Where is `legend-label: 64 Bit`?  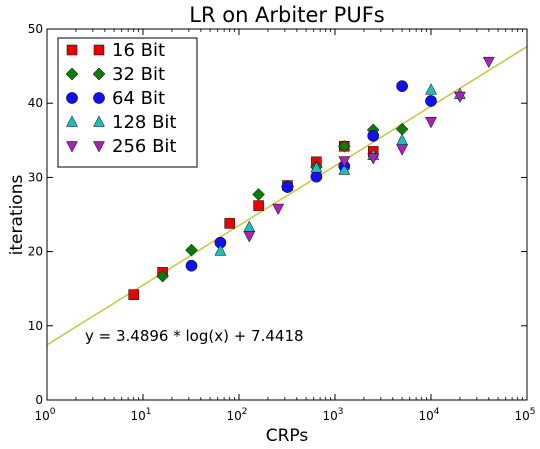
legend-label: 64 Bit is located at coordinates (138, 98).